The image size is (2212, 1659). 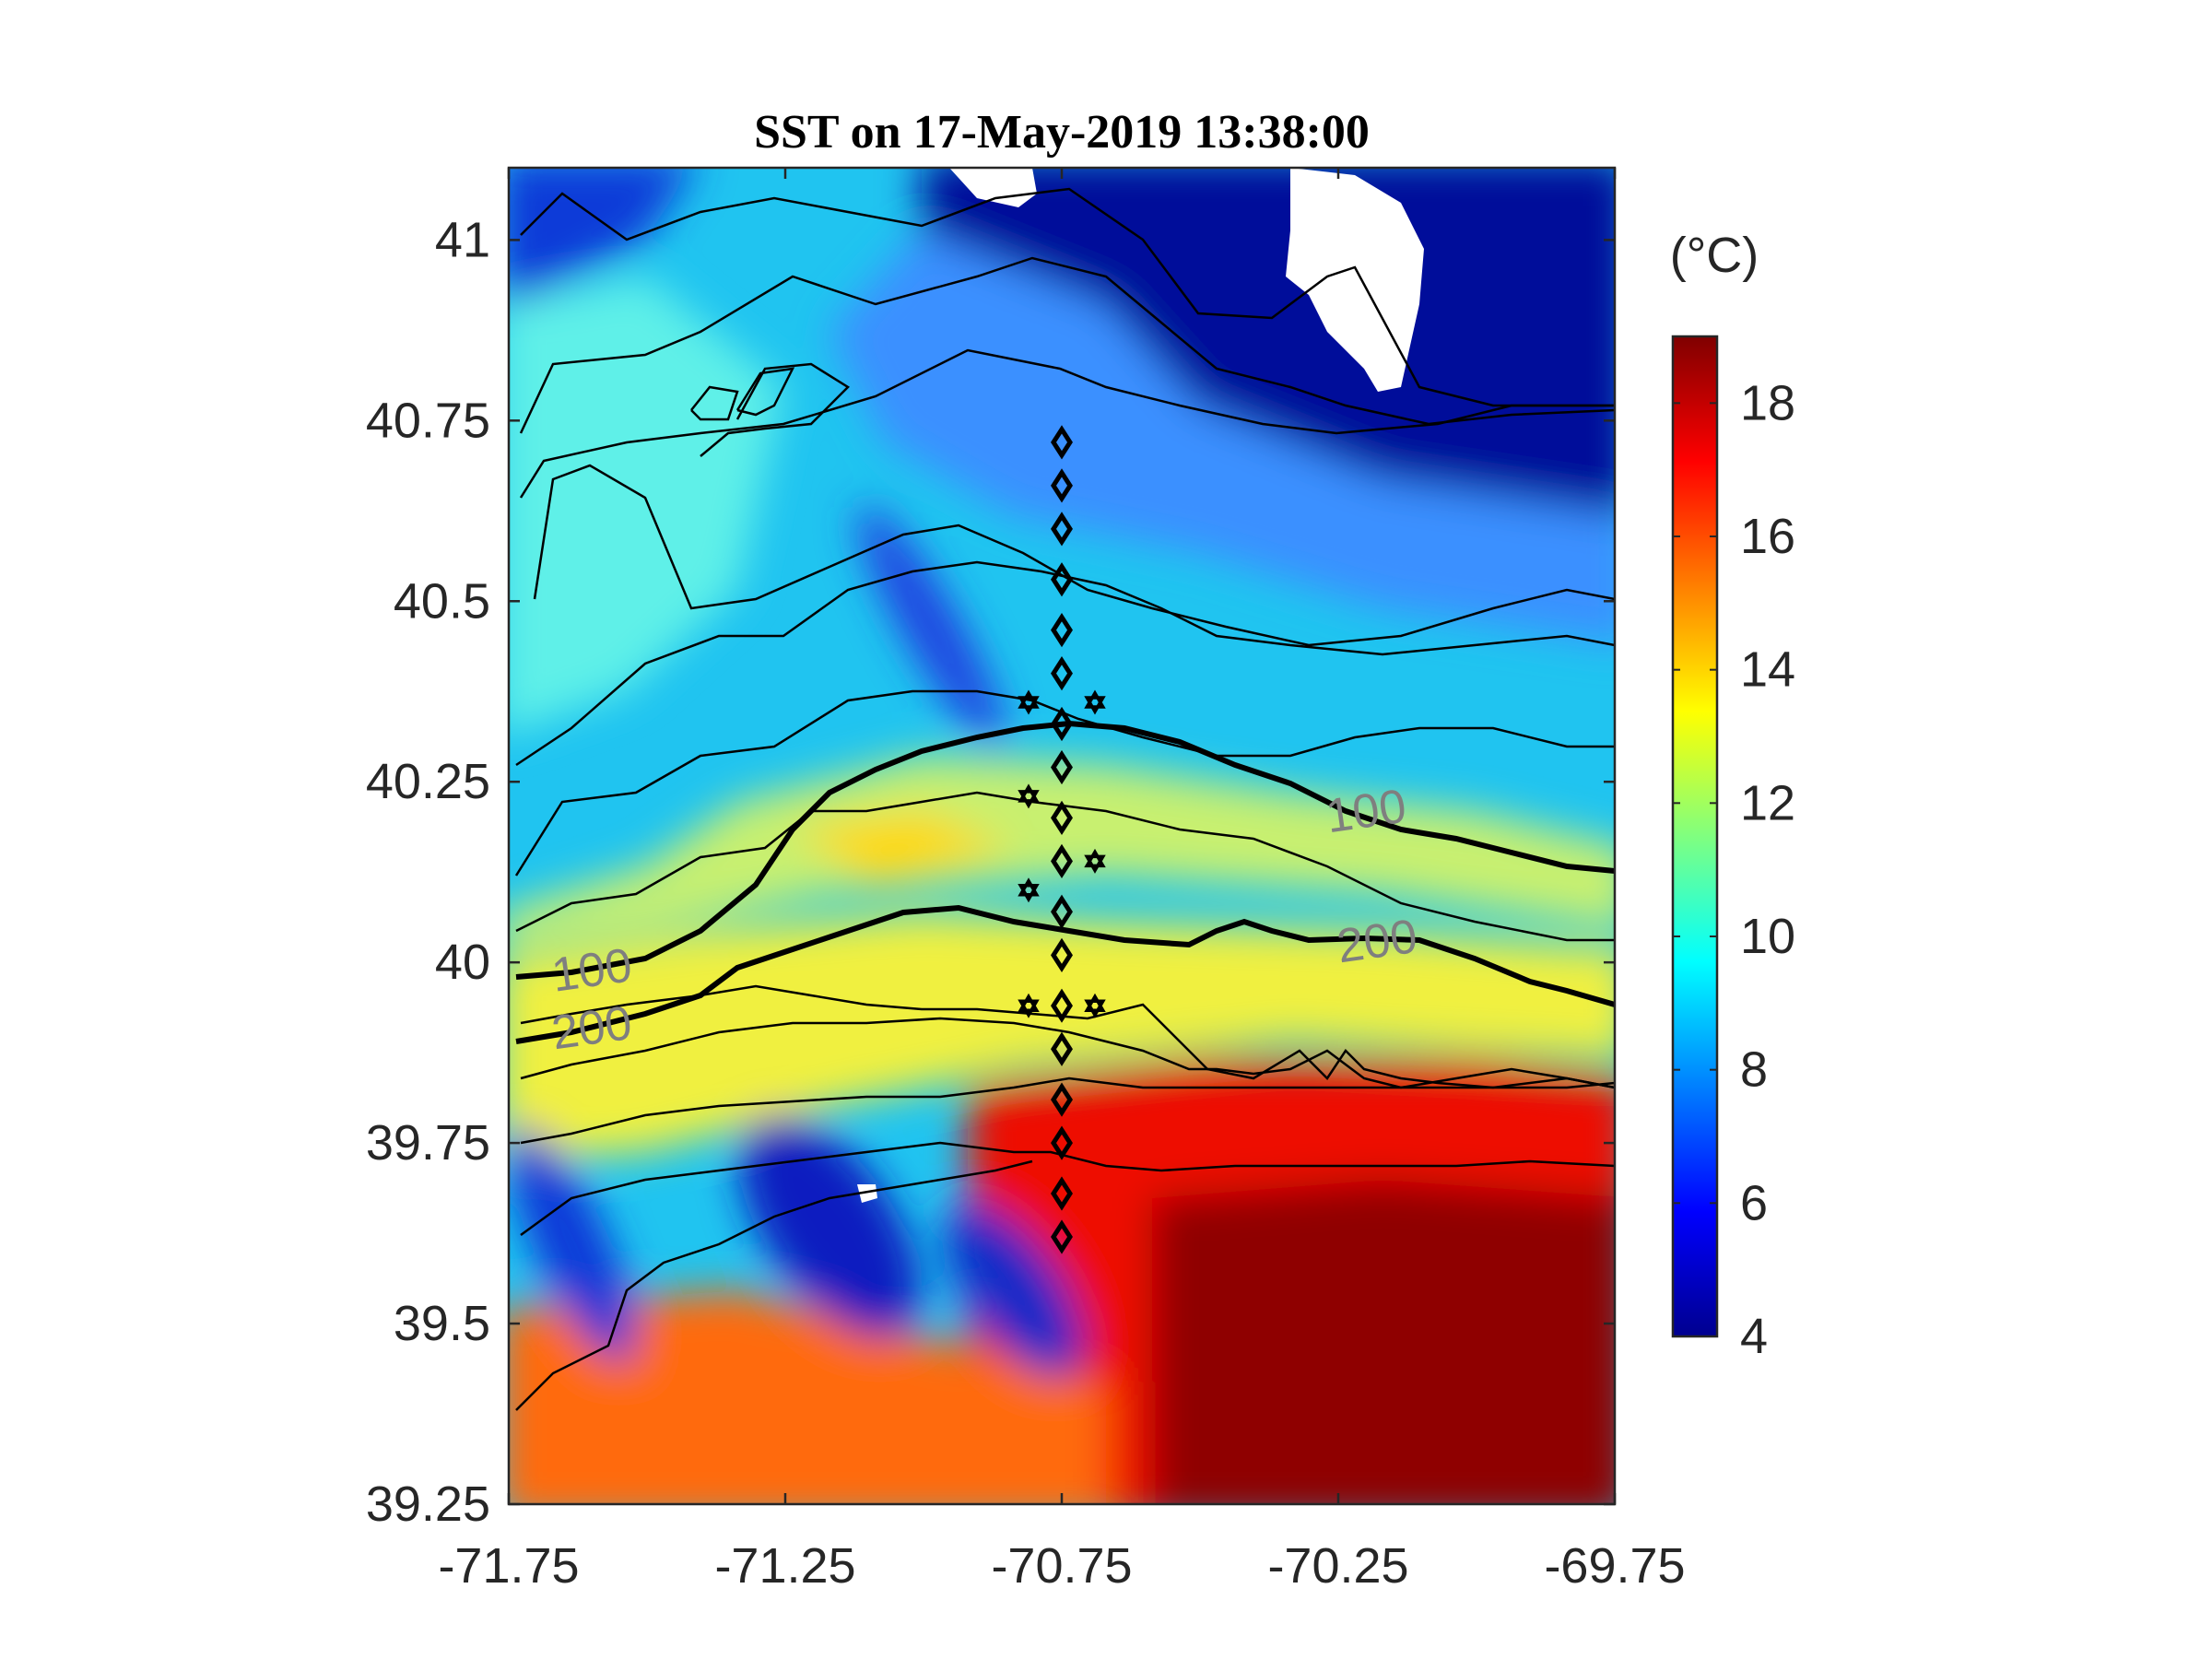 I want to click on colorbar, so click(x=1695, y=836).